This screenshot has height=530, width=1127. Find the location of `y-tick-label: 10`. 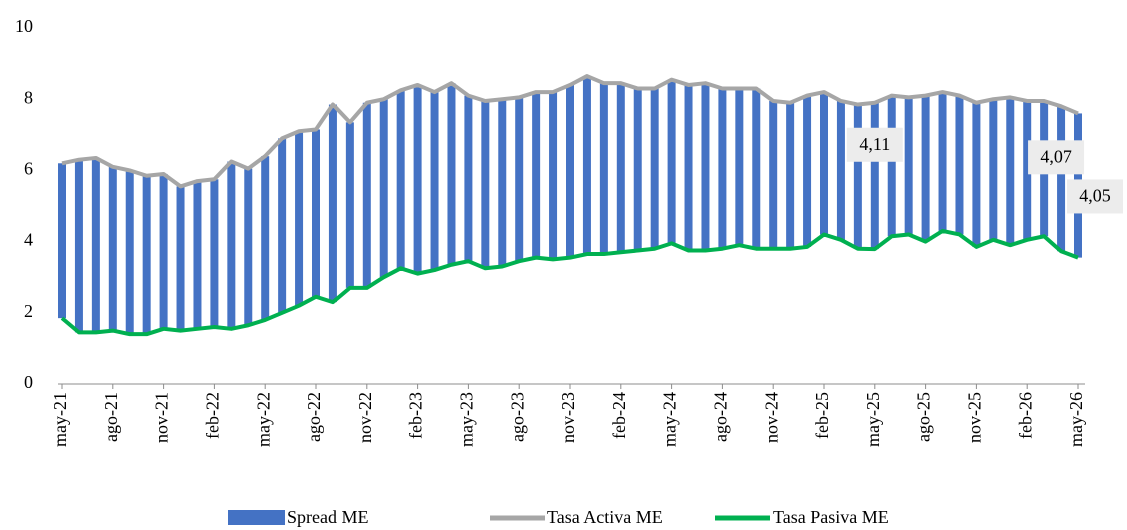

y-tick-label: 10 is located at coordinates (24, 26).